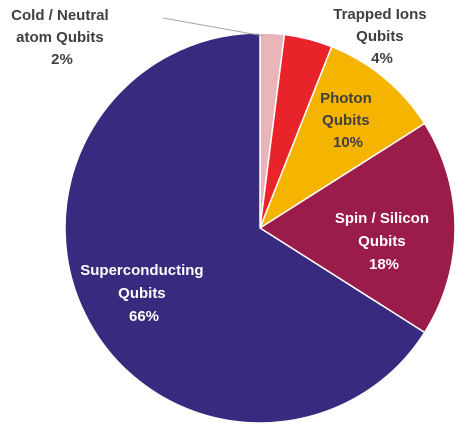 The image size is (468, 432). Describe the element at coordinates (60, 15) in the screenshot. I see `cold-atom-label-line1: Cold / Neutral` at that location.